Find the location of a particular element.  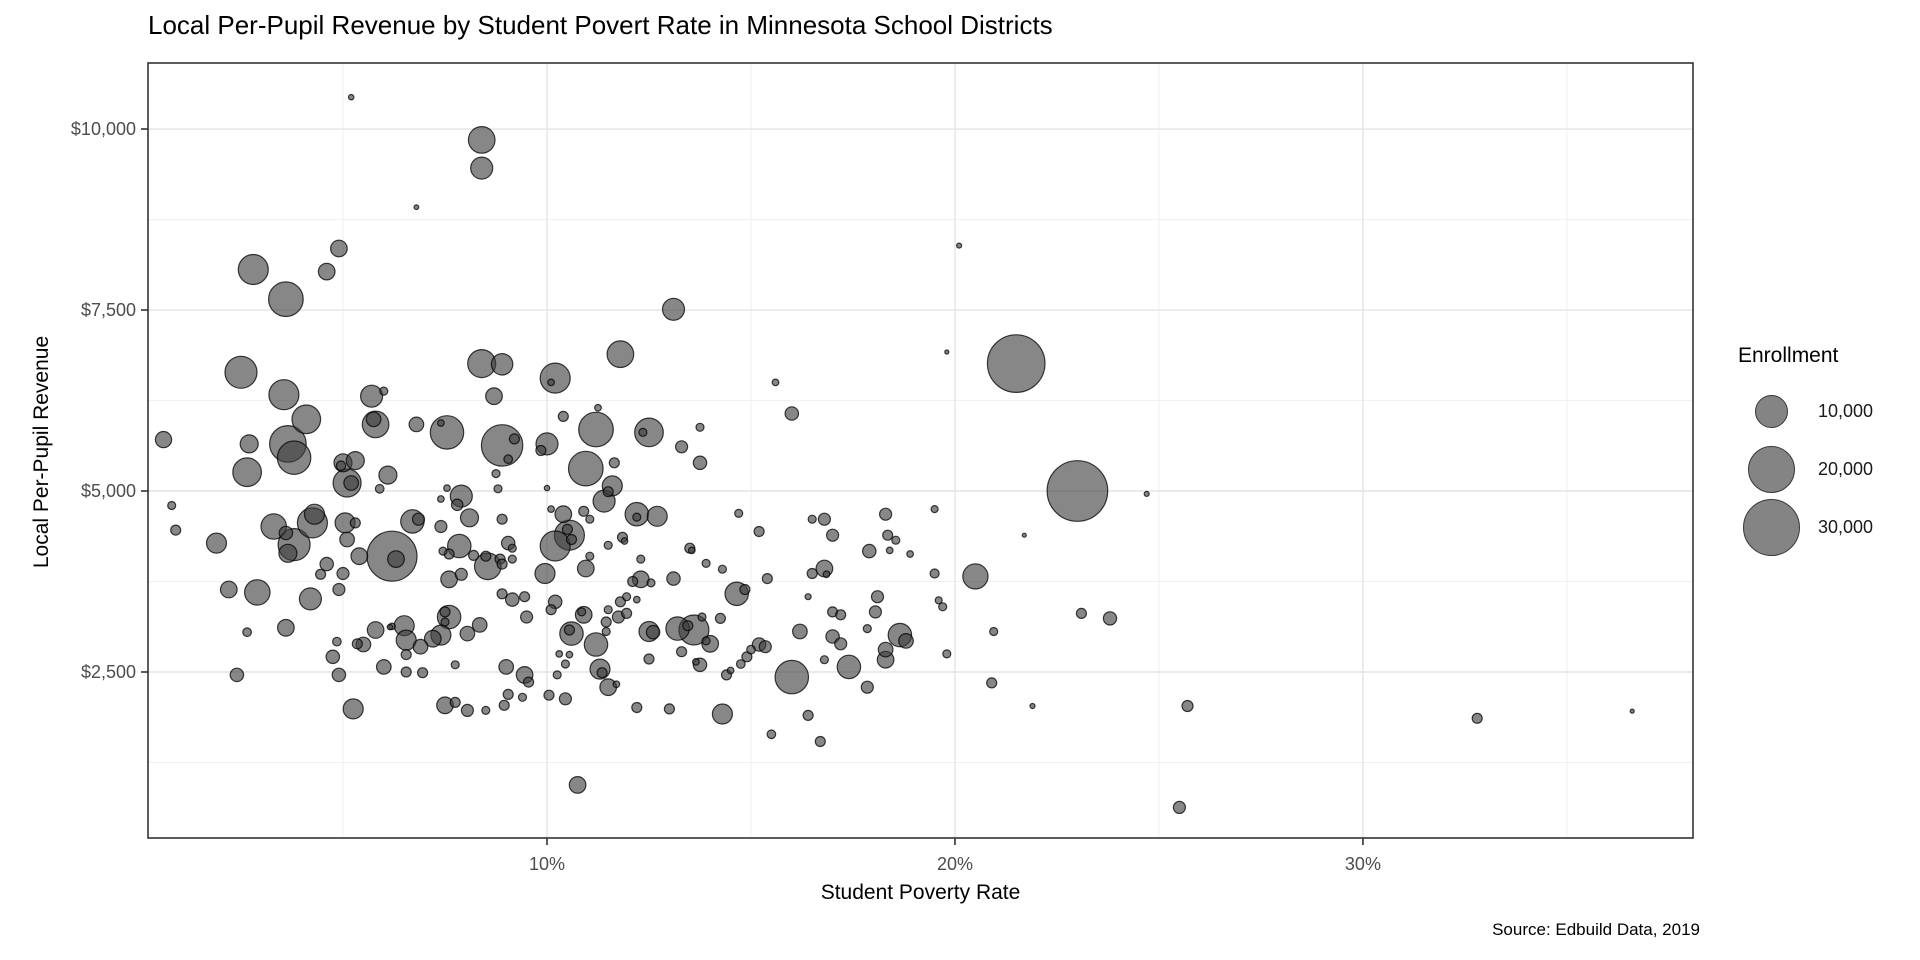

x-axis-title: Student Poverty Rate is located at coordinates (920, 892).